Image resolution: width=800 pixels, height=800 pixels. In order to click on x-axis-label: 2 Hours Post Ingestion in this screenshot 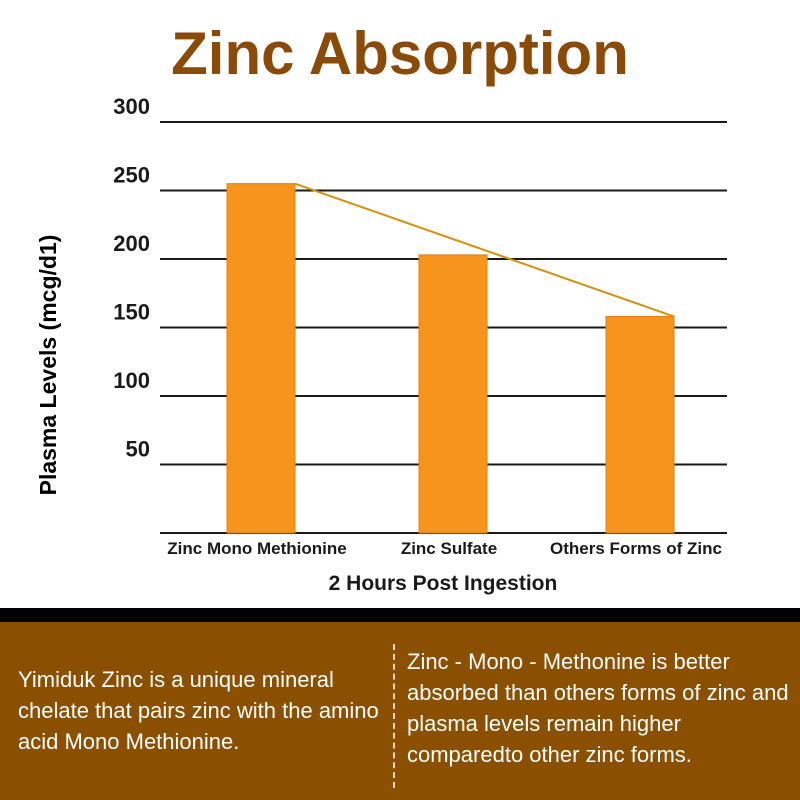, I will do `click(443, 583)`.